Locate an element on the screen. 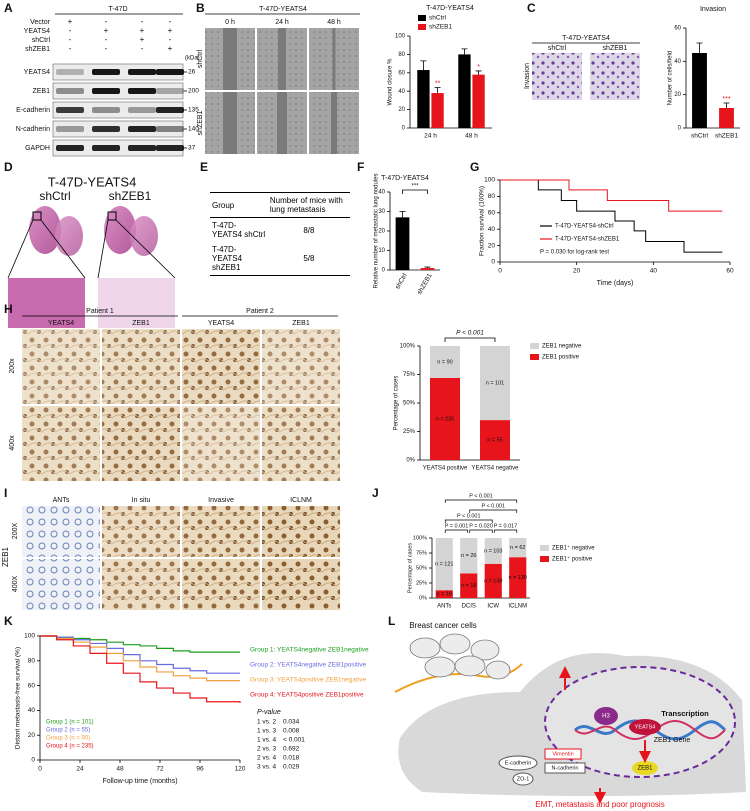  y-tick-label: 30 is located at coordinates (381, 212).